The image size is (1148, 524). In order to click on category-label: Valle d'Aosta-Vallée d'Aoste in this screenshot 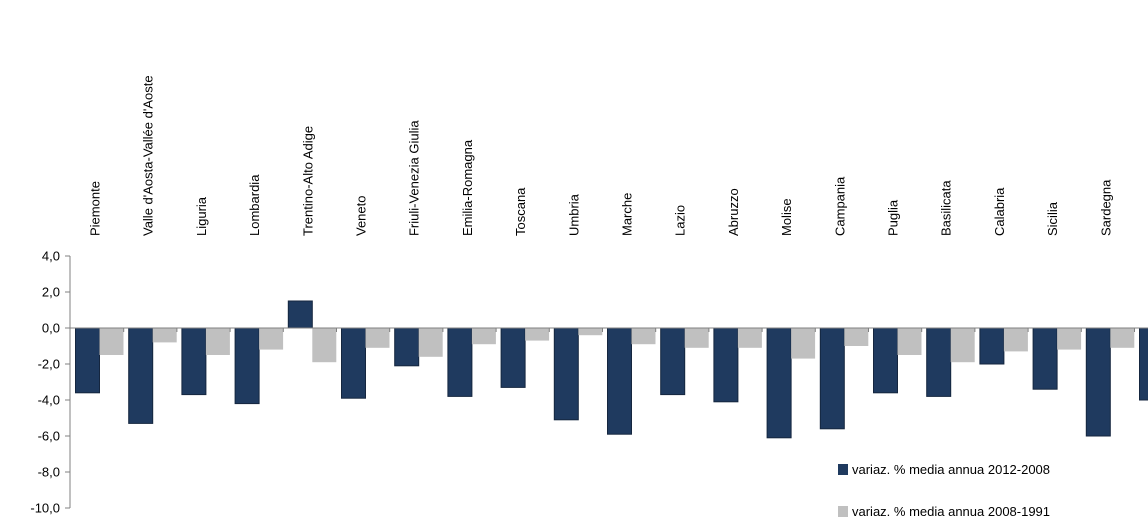, I will do `click(148, 155)`.